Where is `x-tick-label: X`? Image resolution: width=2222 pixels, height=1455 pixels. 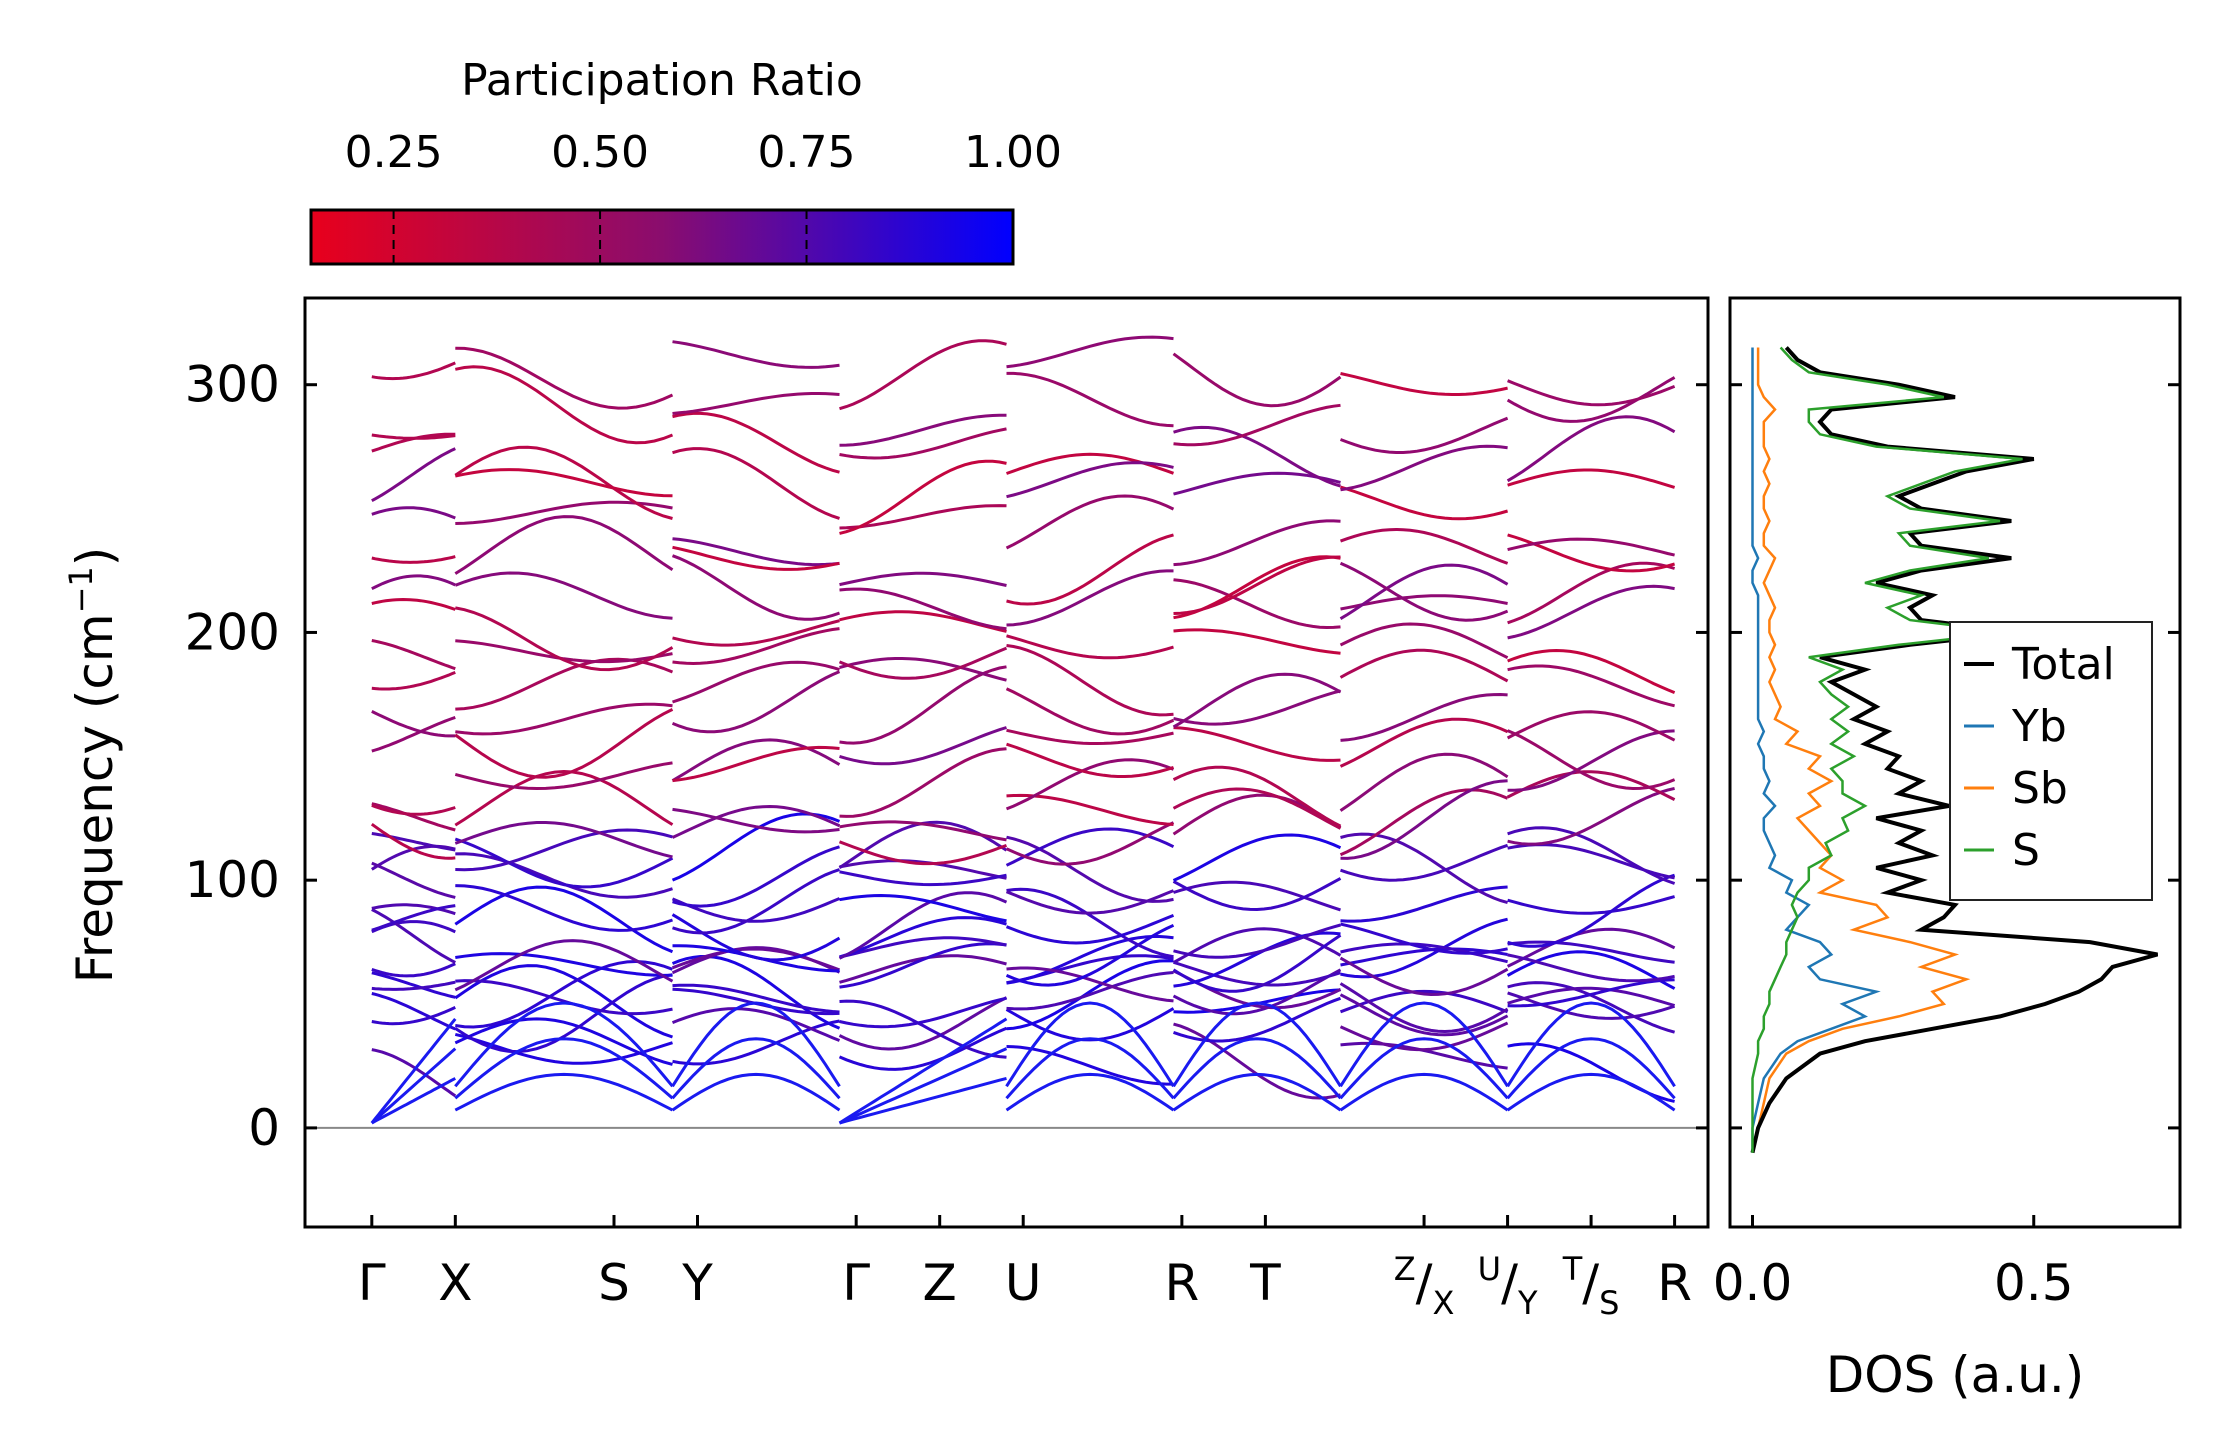 x-tick-label: X is located at coordinates (455, 1283).